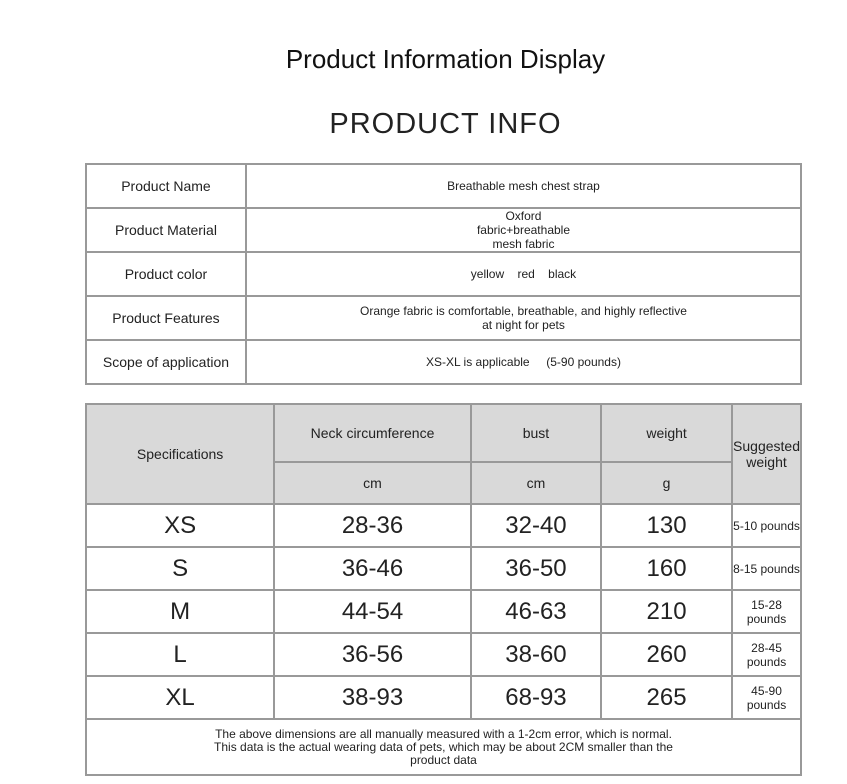 This screenshot has height=784, width=847. Describe the element at coordinates (536, 483) in the screenshot. I see `unit-bust: cm` at that location.